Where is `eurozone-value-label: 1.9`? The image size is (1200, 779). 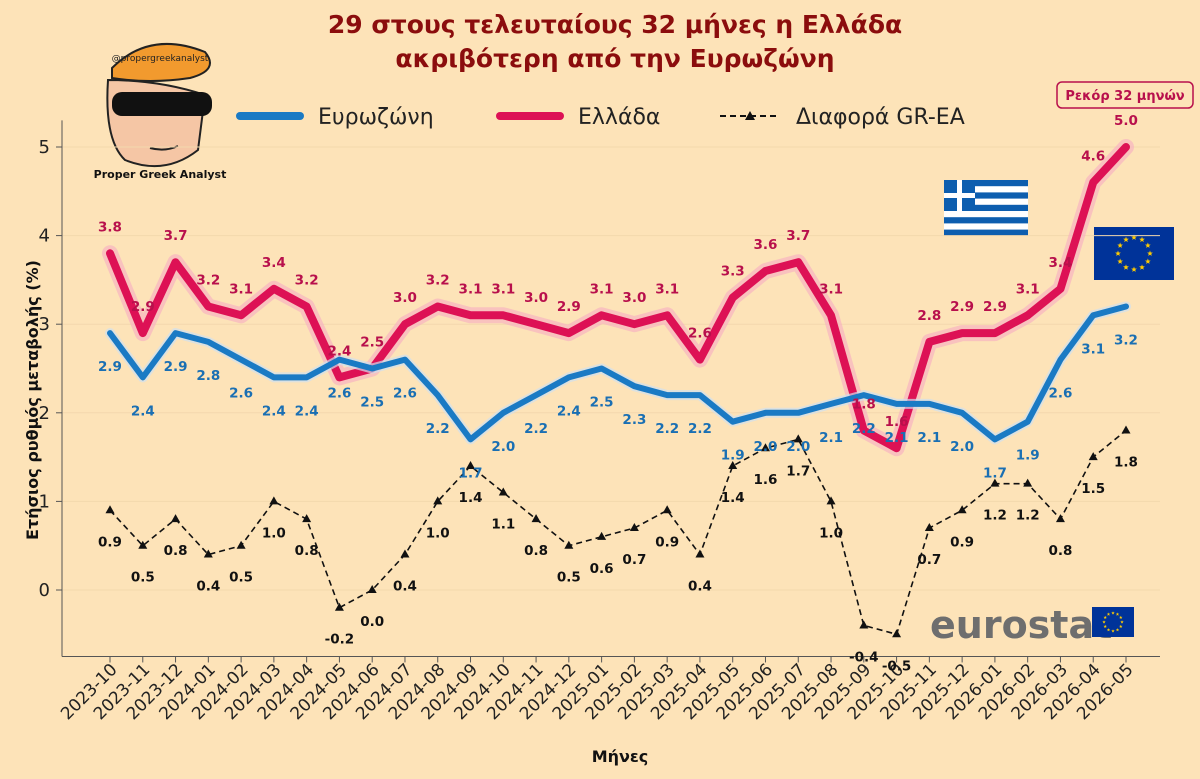
eurozone-value-label: 1.9 is located at coordinates (1028, 456).